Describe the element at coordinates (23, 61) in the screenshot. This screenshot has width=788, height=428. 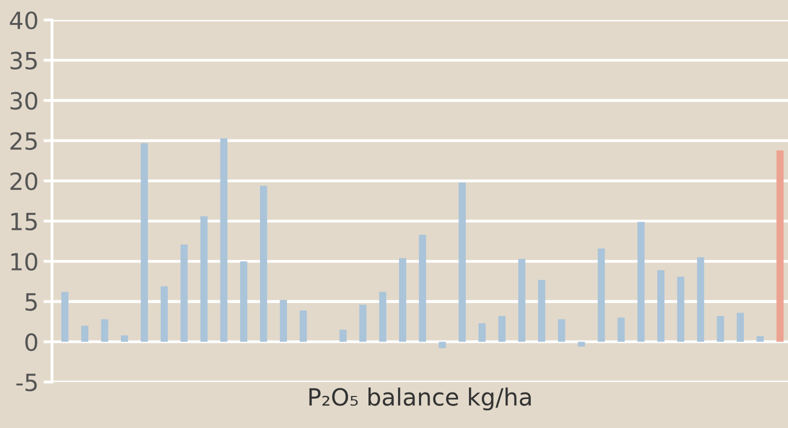
I see `y-tick-label: 35` at that location.